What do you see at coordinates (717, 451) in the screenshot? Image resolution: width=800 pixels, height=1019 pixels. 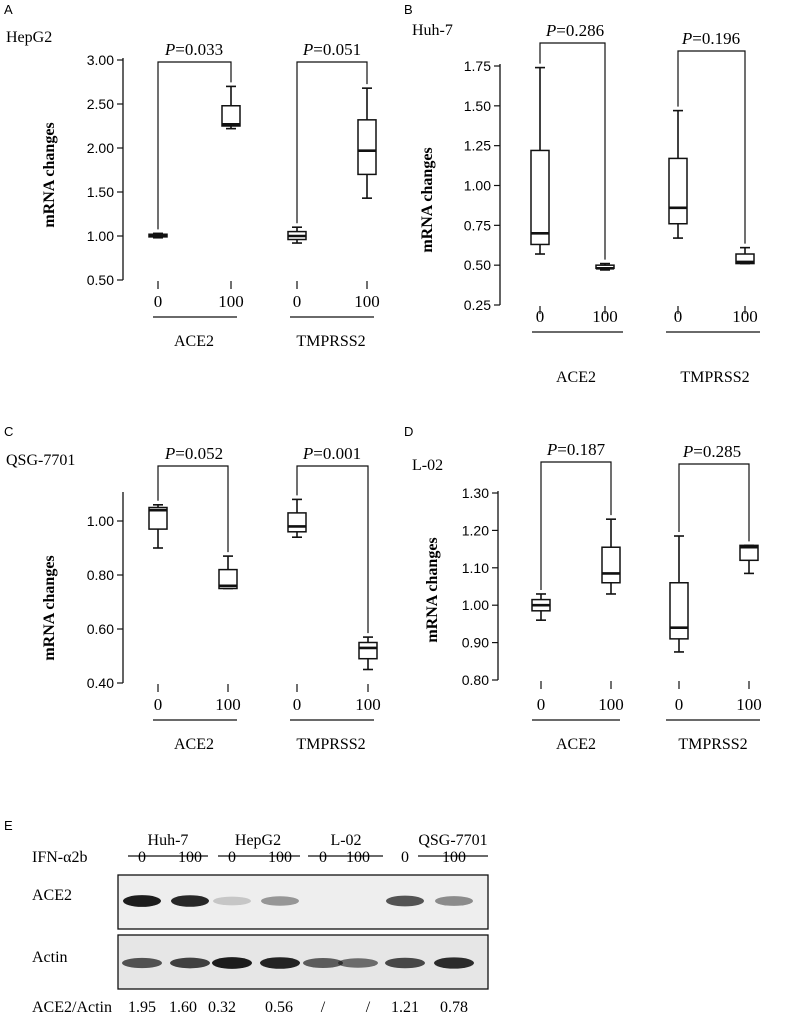 I see `p-value-text: =0.285` at bounding box center [717, 451].